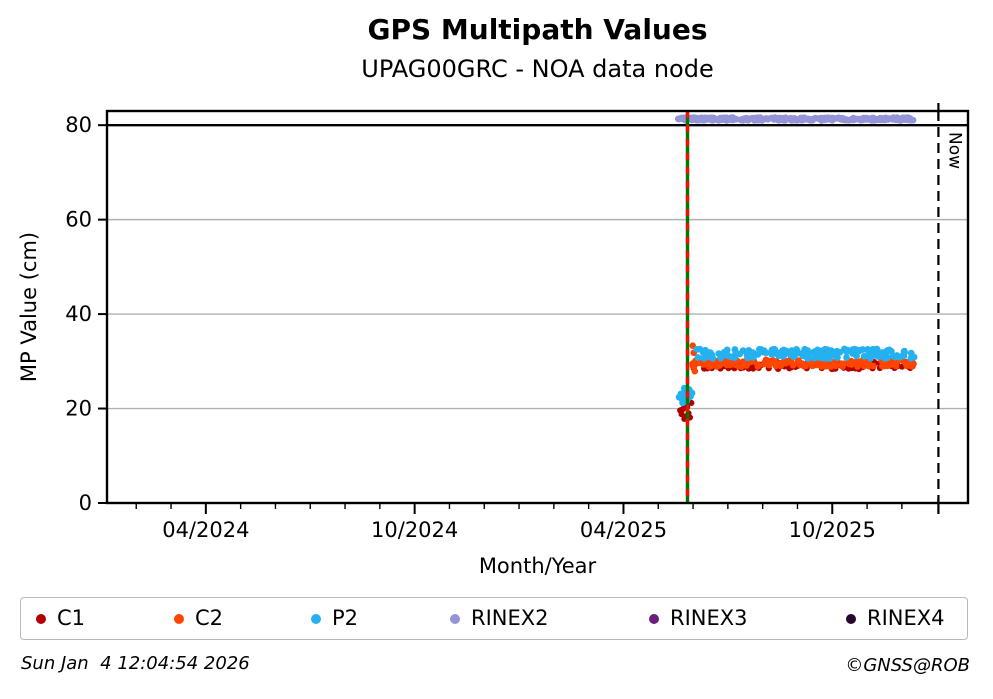  Describe the element at coordinates (316, 618) in the screenshot. I see `p2-marker-icon` at that location.